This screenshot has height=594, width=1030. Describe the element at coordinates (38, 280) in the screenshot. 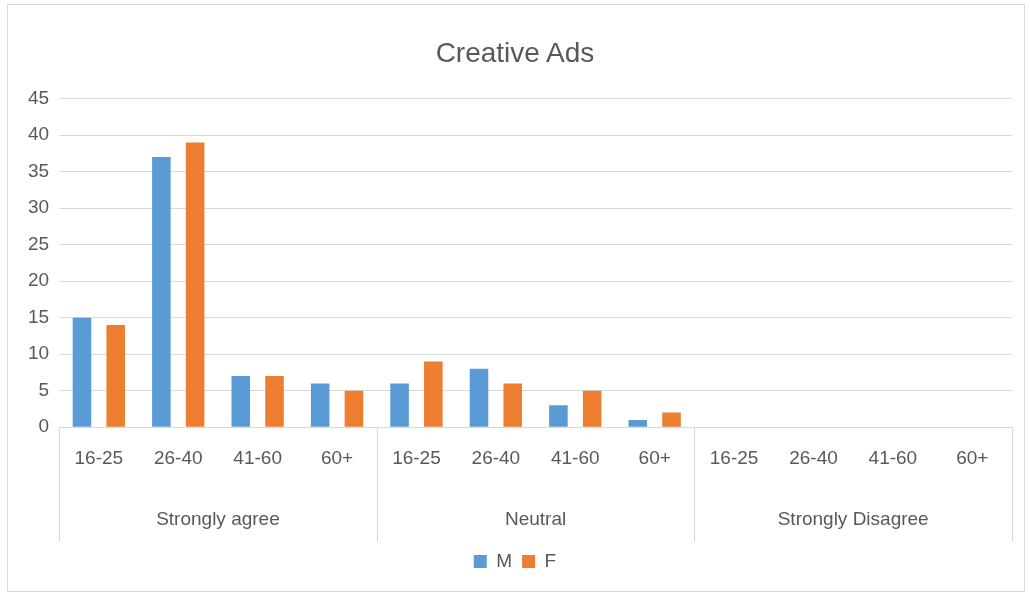

I see `y-tick-label: 20` at that location.